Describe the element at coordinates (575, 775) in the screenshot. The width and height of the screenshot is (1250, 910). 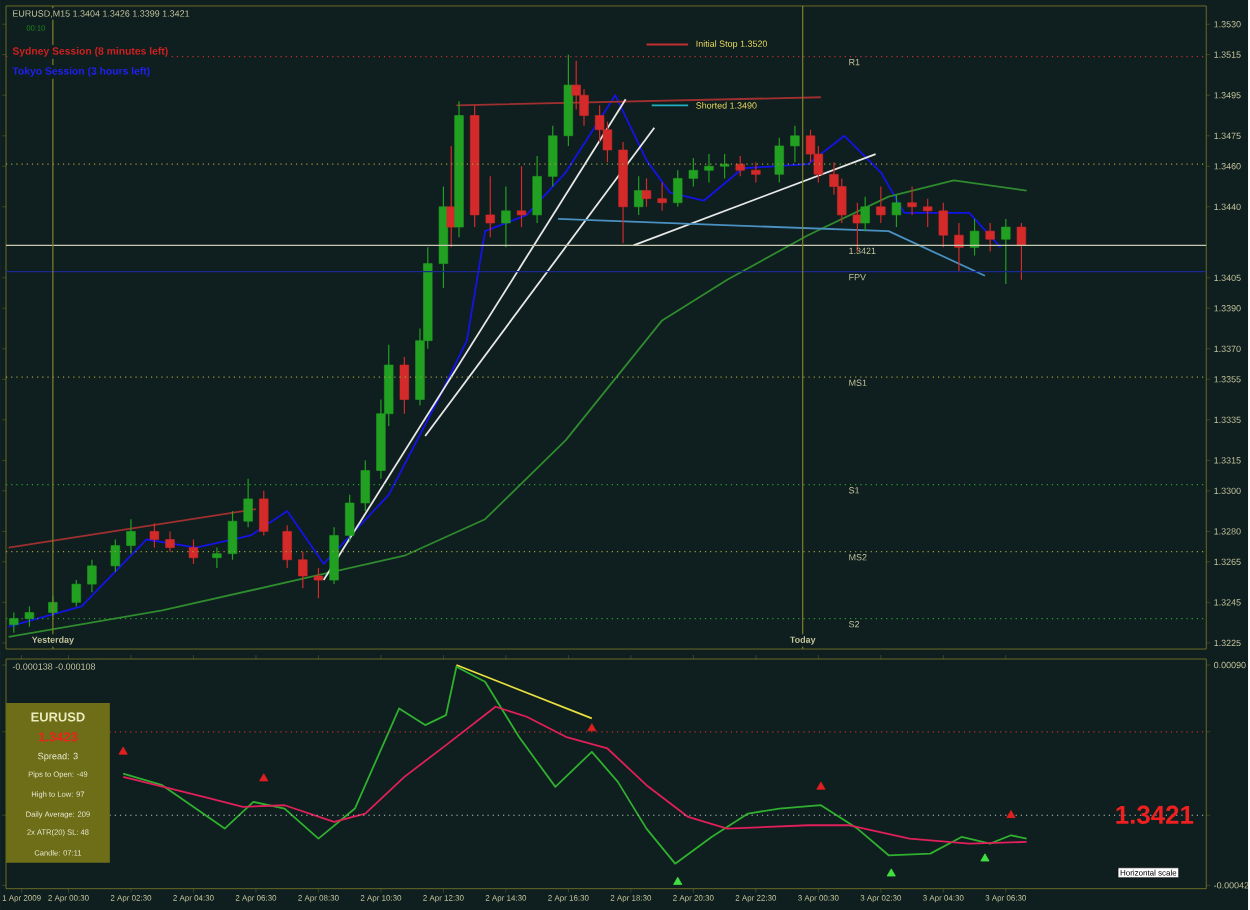
I see `line-series` at that location.